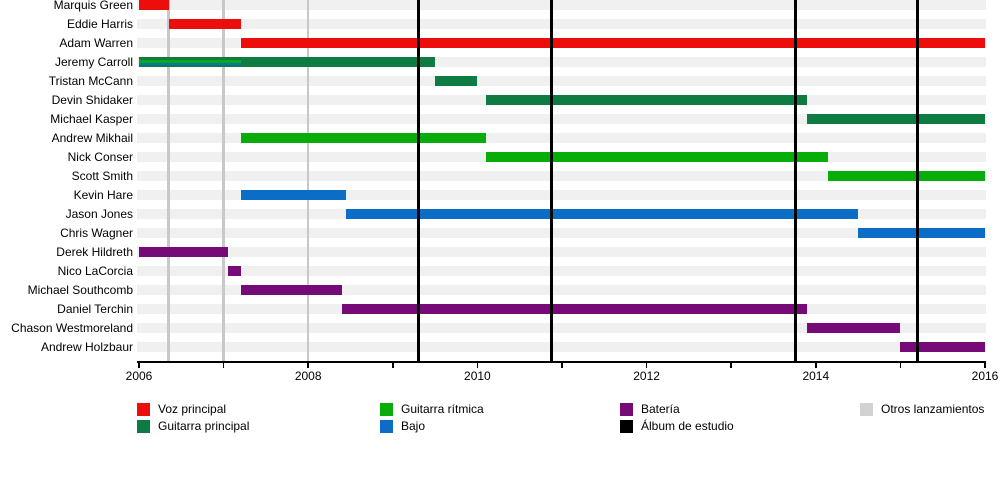 This screenshot has height=480, width=1000. Describe the element at coordinates (442, 409) in the screenshot. I see `legend-label-guitarra_ritmica: Guitarra rítmica` at that location.